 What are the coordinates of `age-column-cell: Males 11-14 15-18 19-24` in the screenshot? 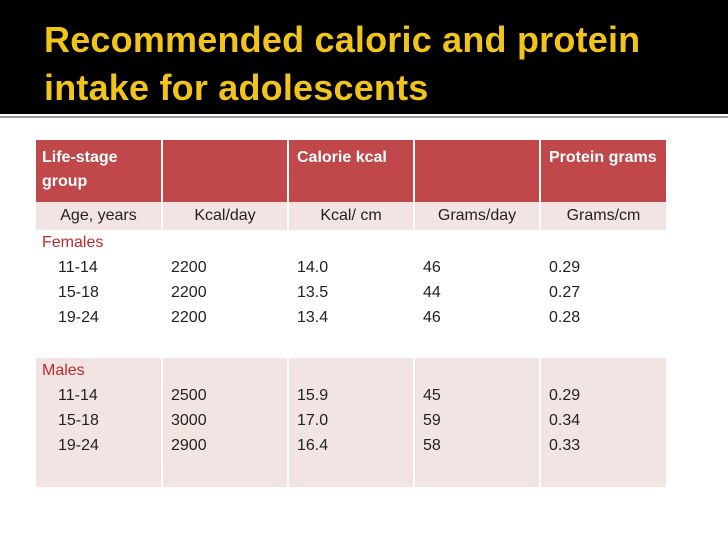 It's located at (99, 422).